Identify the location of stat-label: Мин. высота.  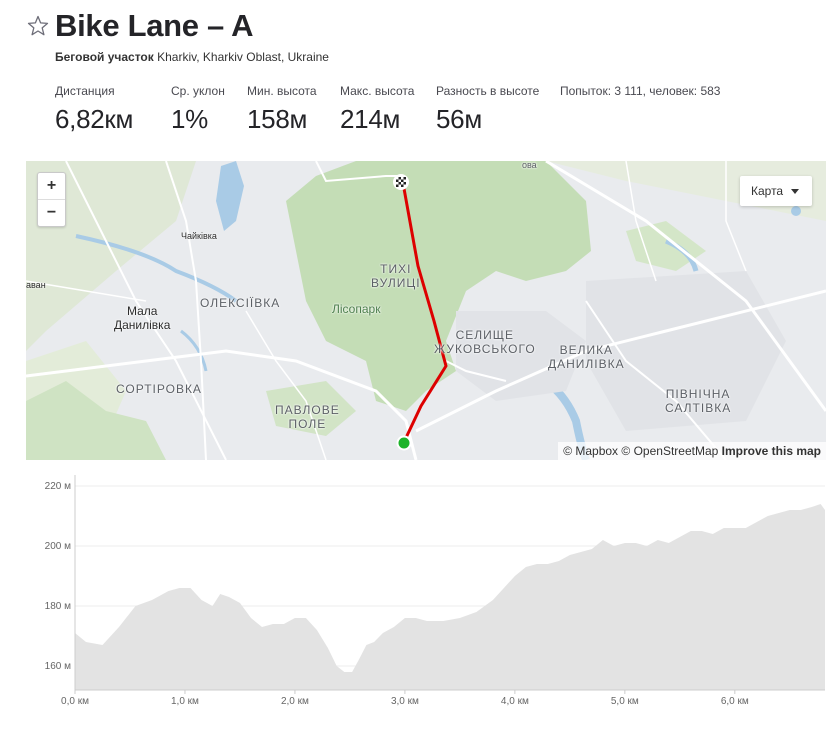
(282, 91).